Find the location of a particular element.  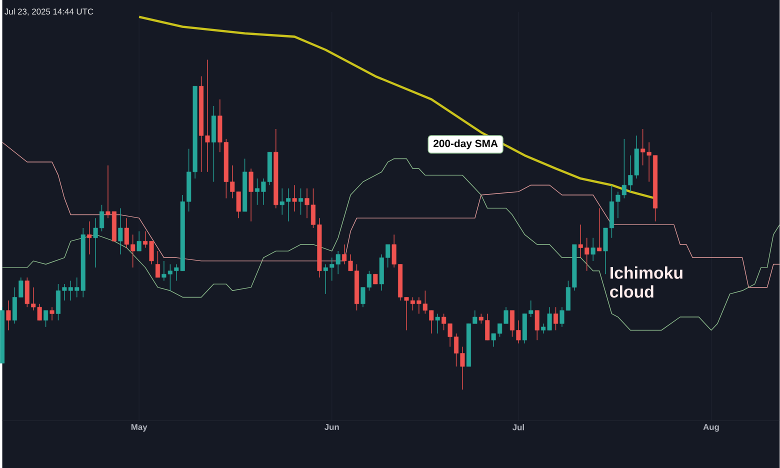

text: Jul 23, 2025 14:44 UTC is located at coordinates (49, 12).